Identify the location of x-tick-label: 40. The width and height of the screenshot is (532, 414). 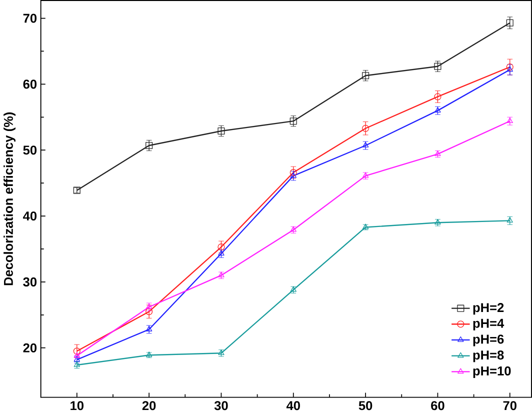
(293, 405).